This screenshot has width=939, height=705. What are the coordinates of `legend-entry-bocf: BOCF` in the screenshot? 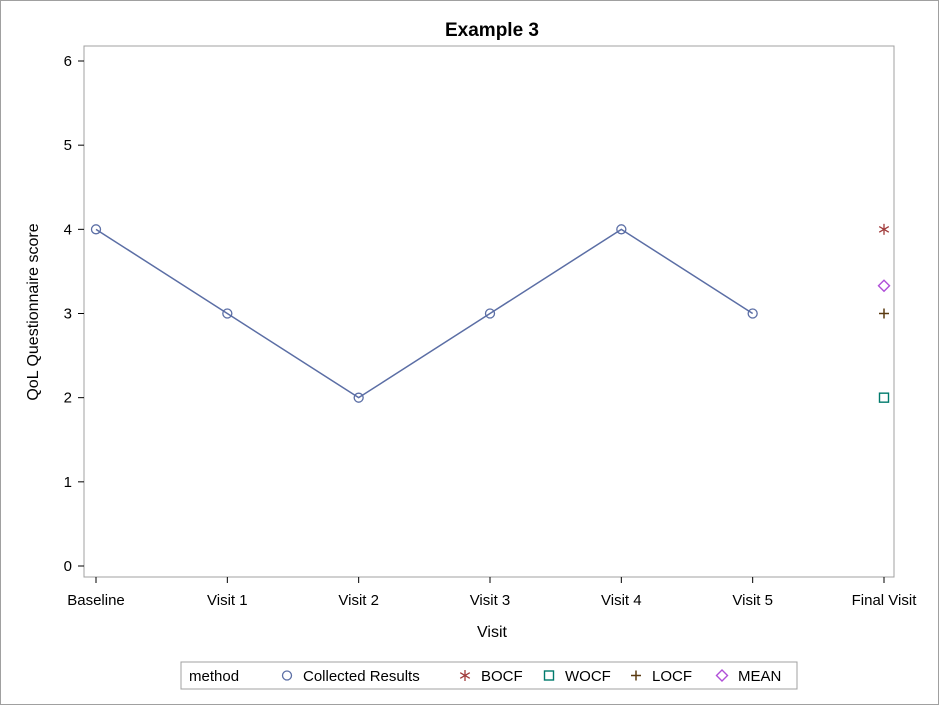 It's located at (491, 676).